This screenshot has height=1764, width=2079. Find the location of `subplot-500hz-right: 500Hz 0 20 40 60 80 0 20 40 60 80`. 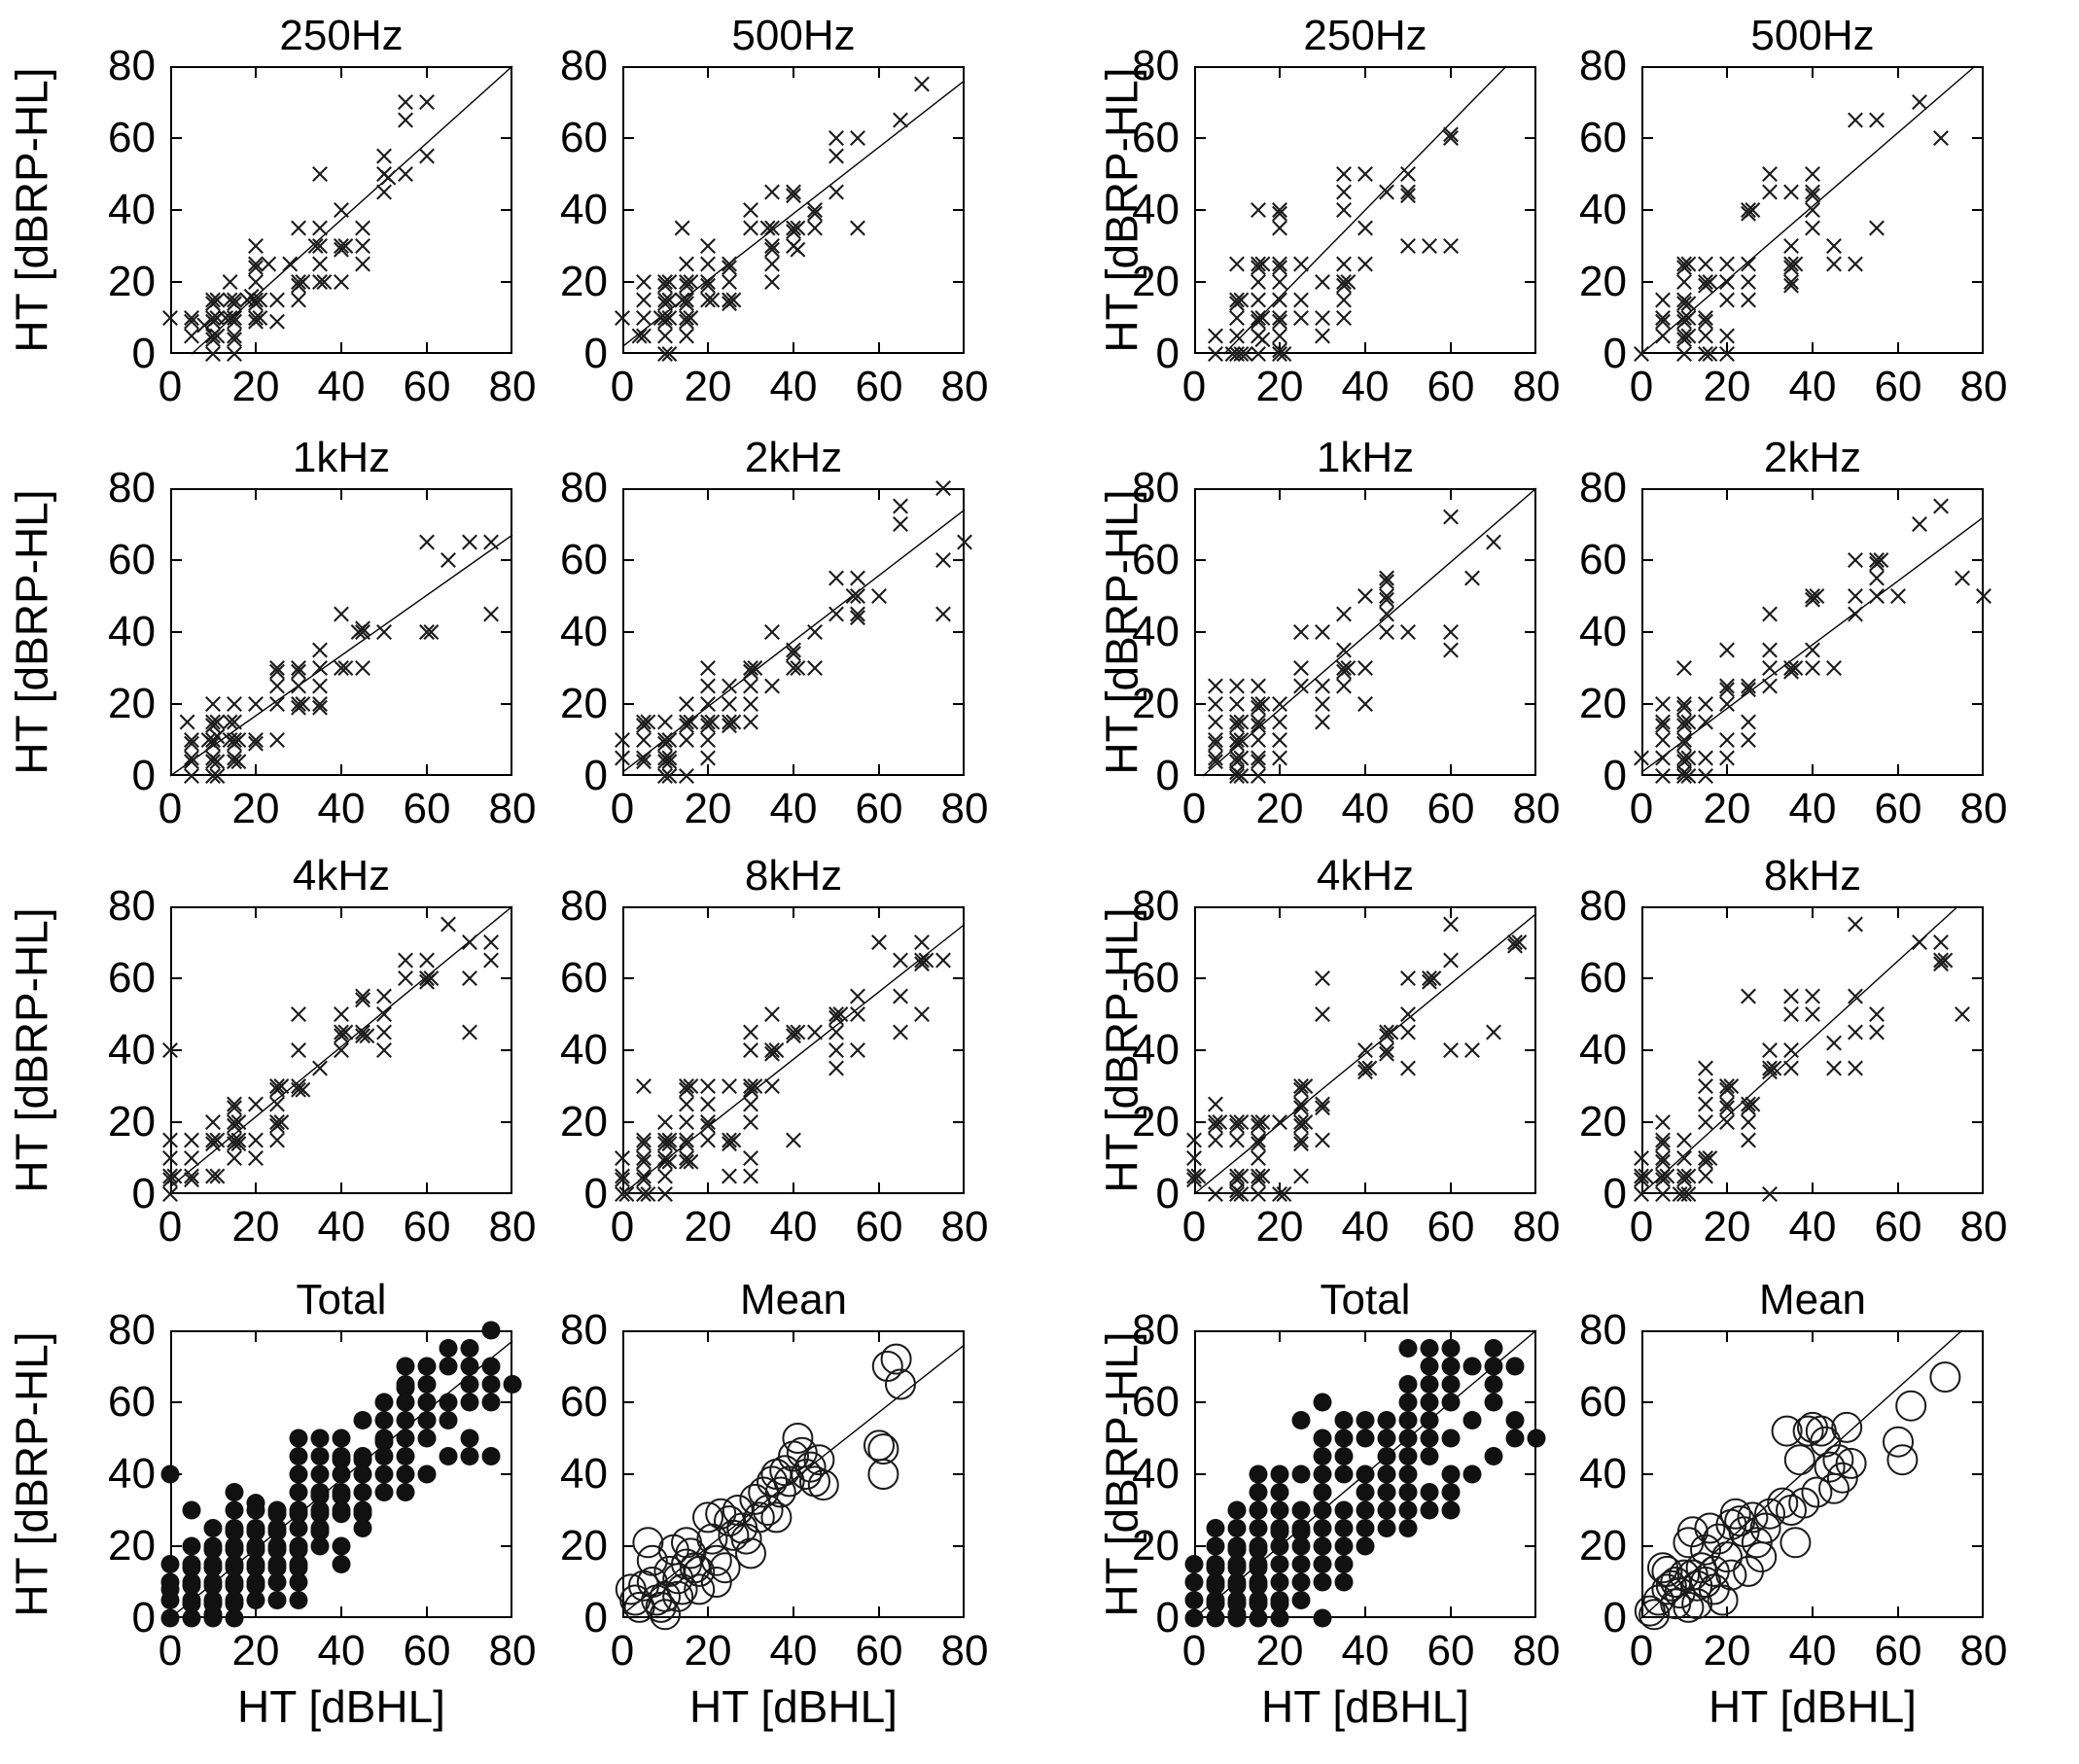

subplot-500hz-right: 500Hz 0 20 40 60 80 0 20 40 60 80 is located at coordinates (1771, 242).